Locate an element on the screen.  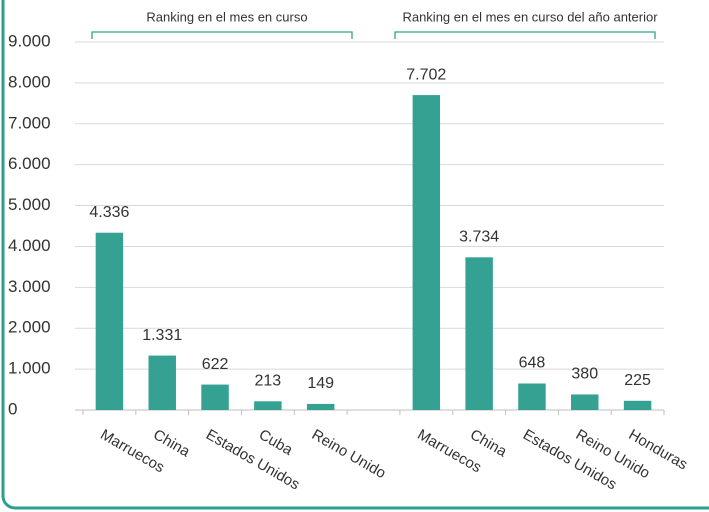
value-label: 648 is located at coordinates (532, 363).